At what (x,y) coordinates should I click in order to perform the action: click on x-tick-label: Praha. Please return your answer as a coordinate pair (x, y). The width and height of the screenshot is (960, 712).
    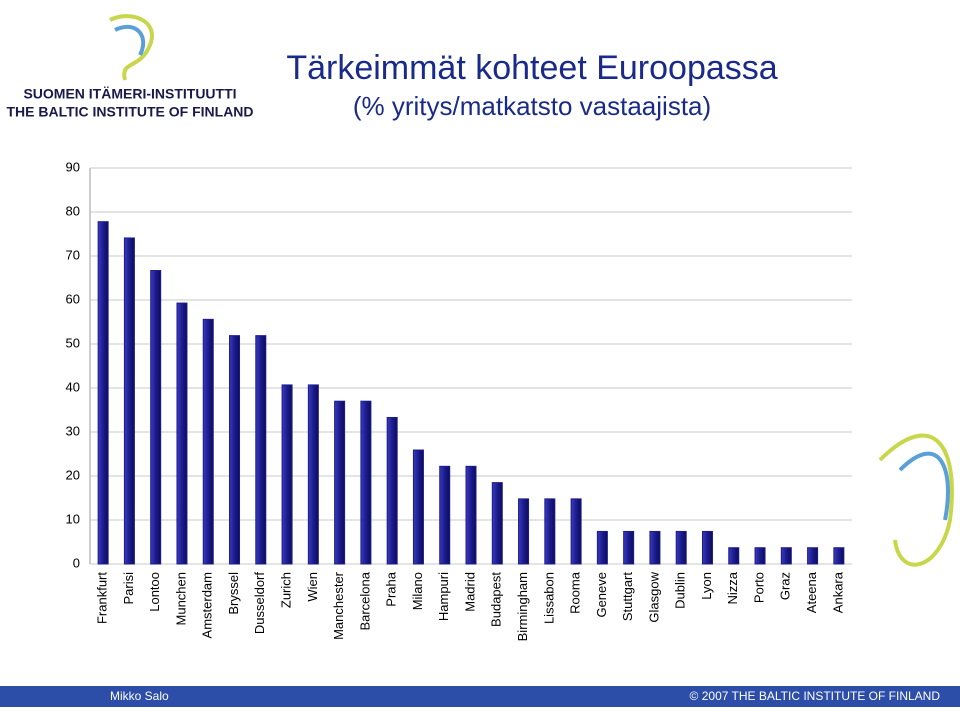
    Looking at the image, I should click on (391, 588).